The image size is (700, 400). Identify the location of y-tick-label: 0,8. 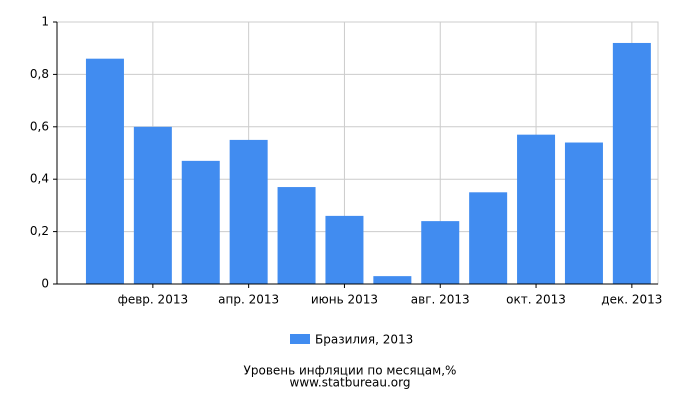
(39, 74).